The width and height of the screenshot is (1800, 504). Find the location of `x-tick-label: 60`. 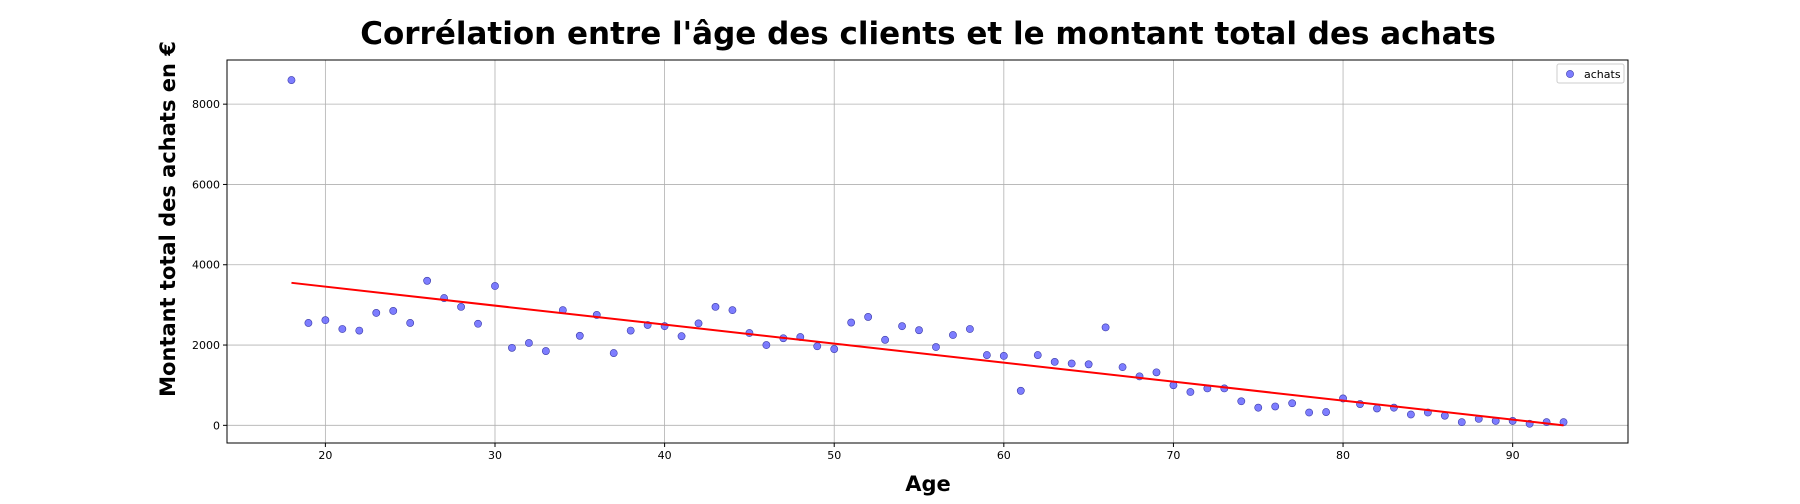

x-tick-label: 60 is located at coordinates (1004, 455).